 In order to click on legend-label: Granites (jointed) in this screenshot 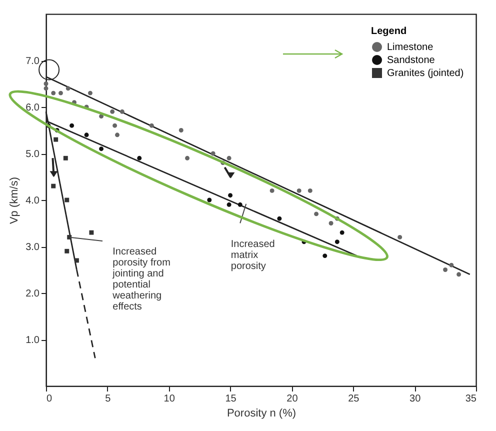, I will do `click(425, 73)`.